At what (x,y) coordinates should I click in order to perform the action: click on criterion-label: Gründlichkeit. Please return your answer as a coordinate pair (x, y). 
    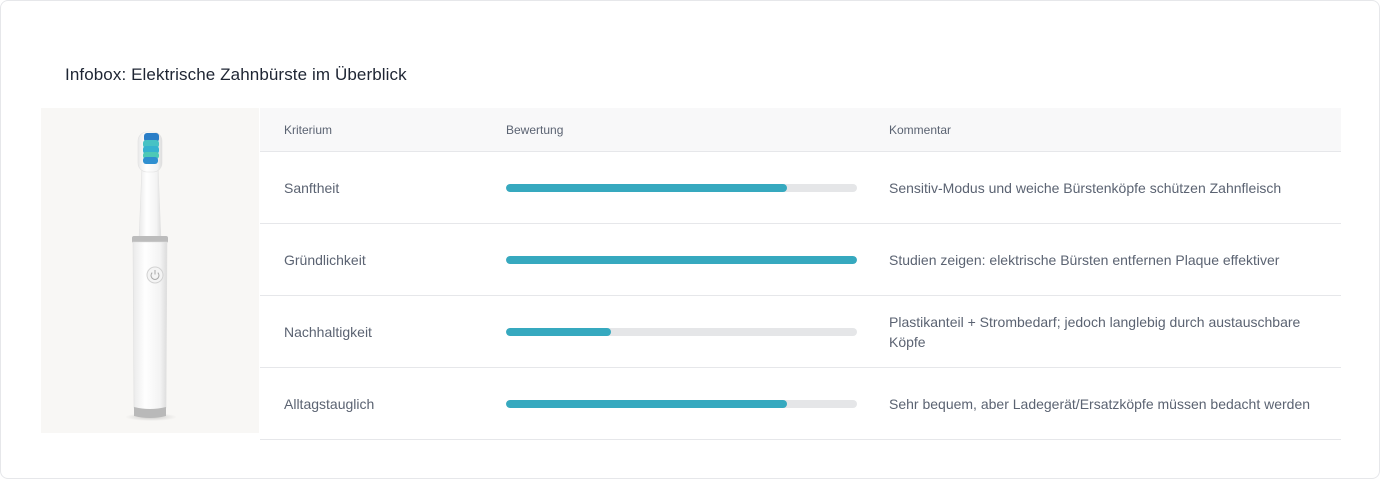
    Looking at the image, I should click on (325, 259).